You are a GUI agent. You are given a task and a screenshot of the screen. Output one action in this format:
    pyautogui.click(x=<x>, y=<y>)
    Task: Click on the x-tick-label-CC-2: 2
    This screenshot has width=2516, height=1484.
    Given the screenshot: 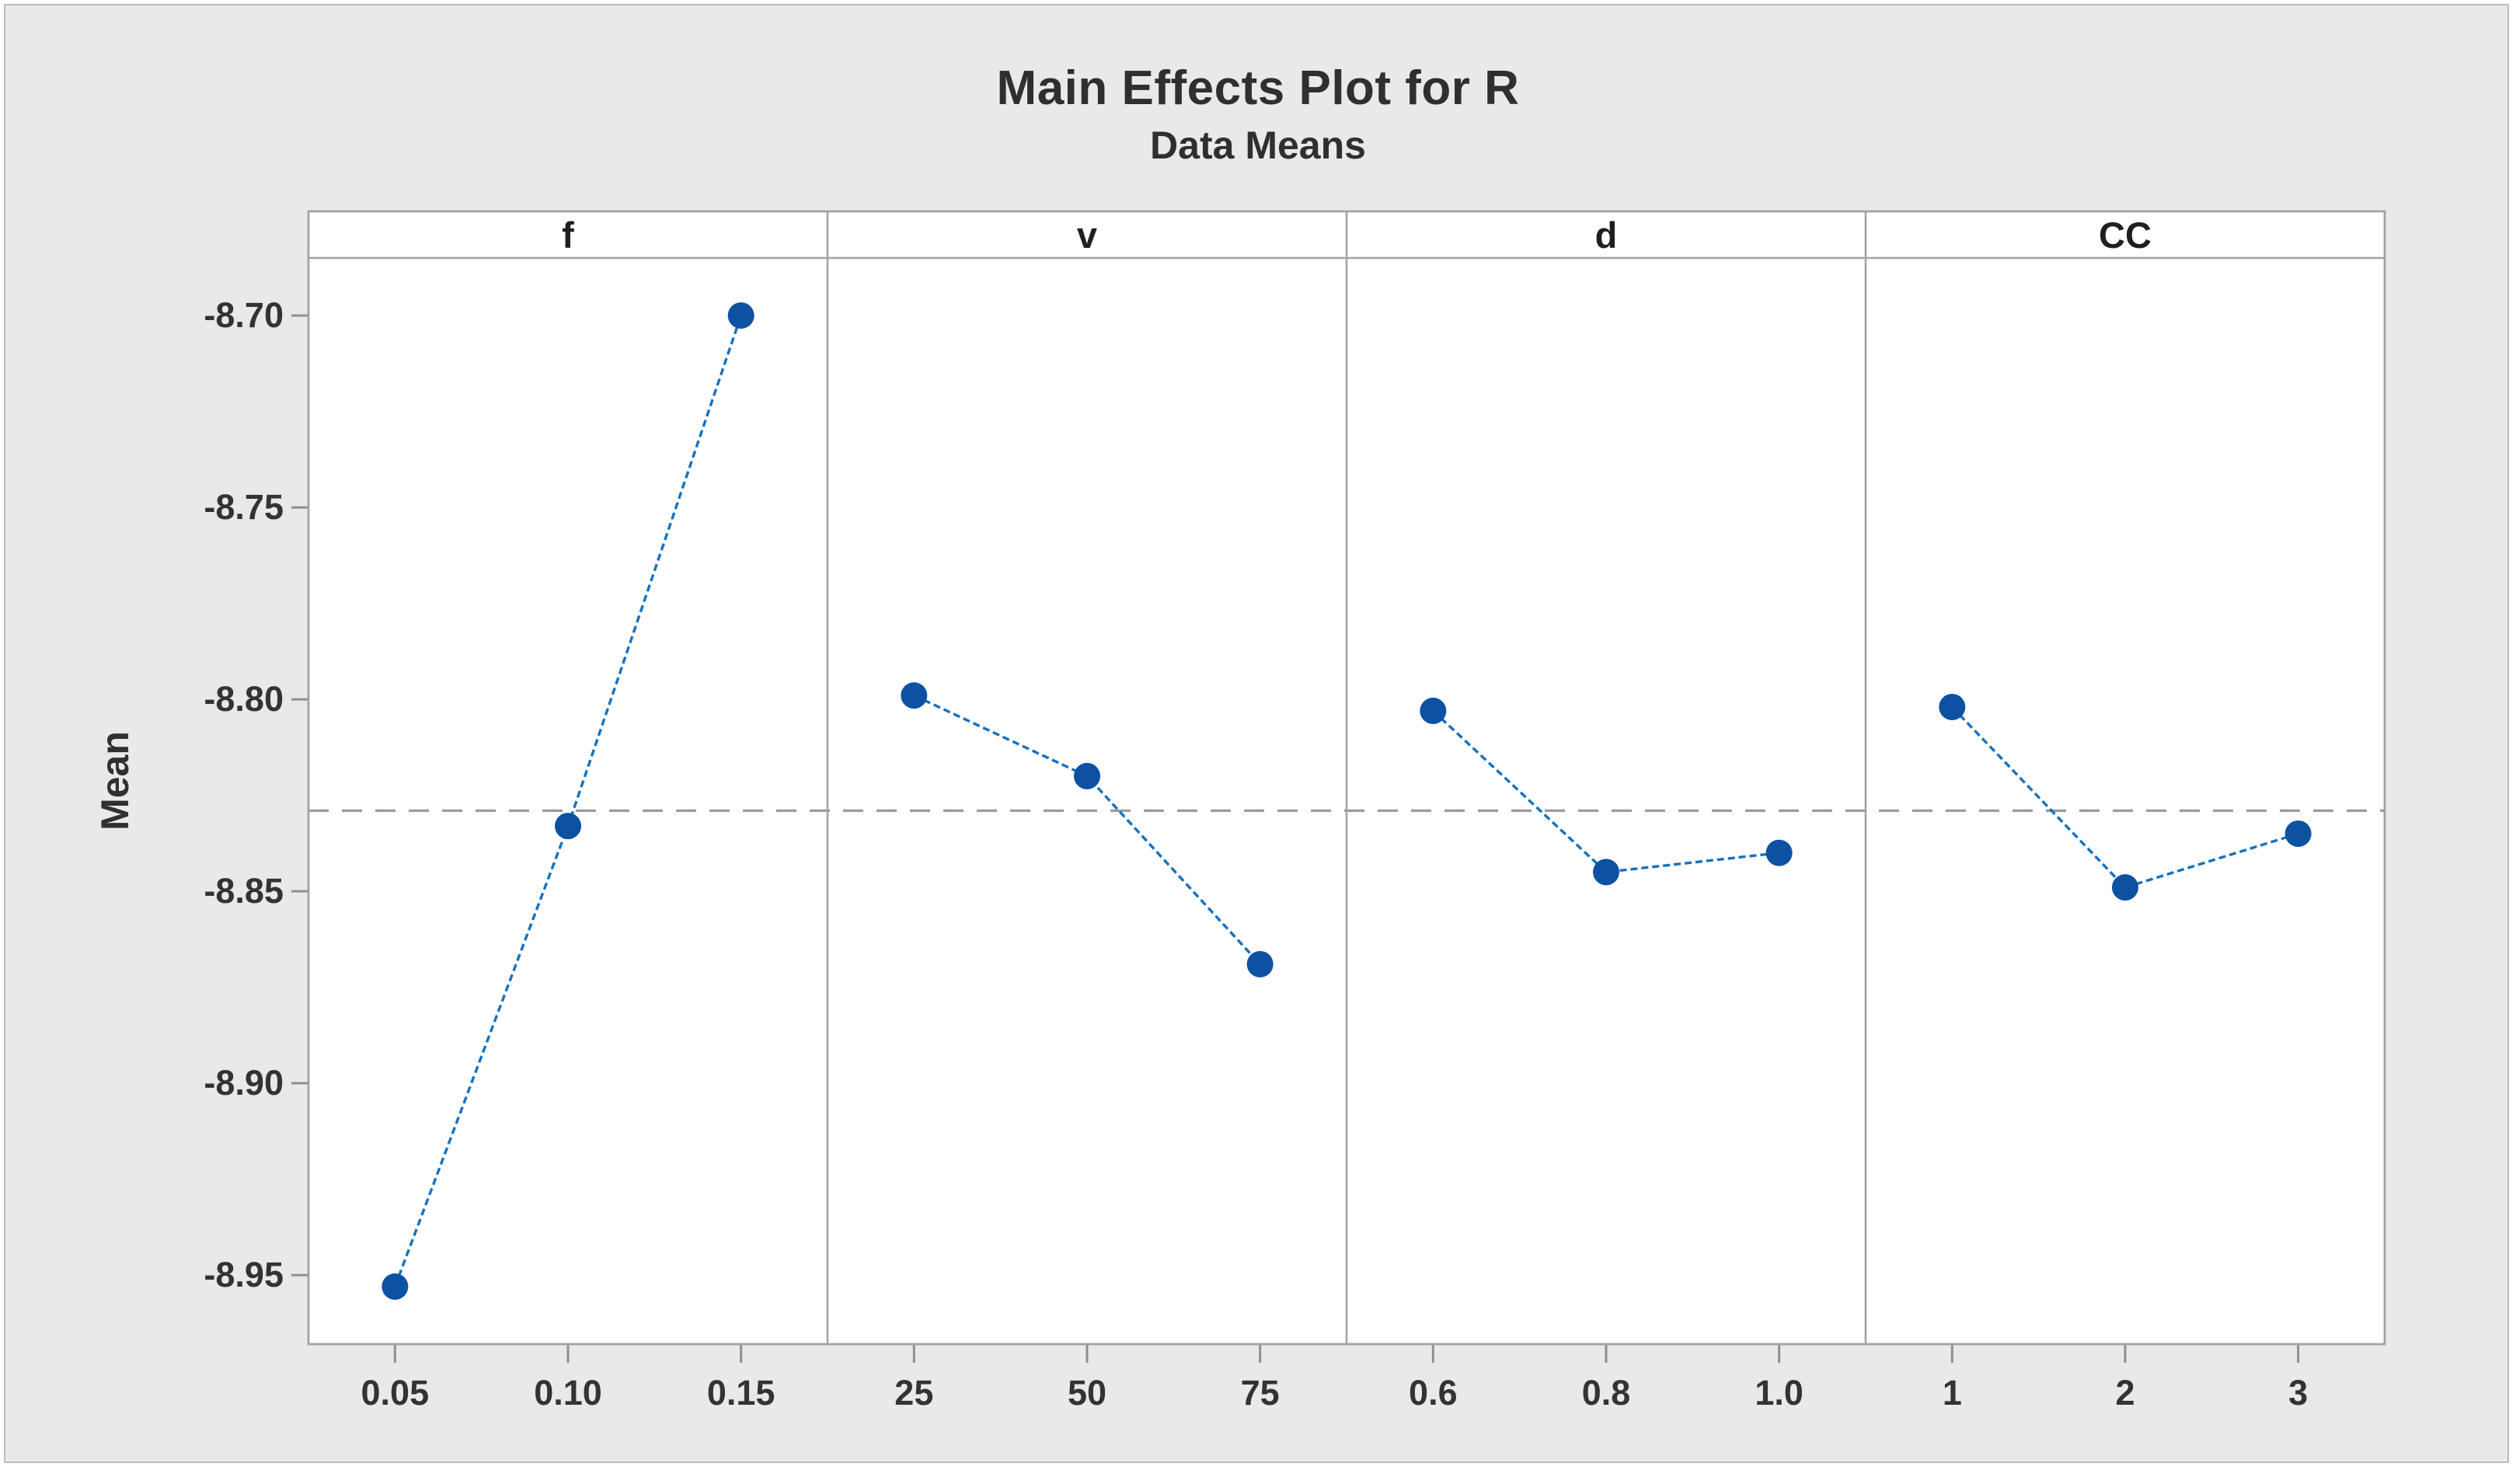 What is the action you would take?
    pyautogui.click(x=2124, y=1393)
    